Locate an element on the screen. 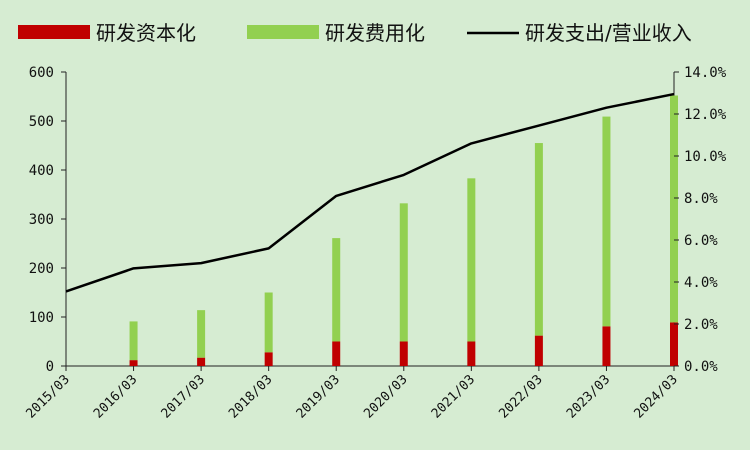 This screenshot has width=750, height=450. x-tick-label: 2021/03 is located at coordinates (453, 396).